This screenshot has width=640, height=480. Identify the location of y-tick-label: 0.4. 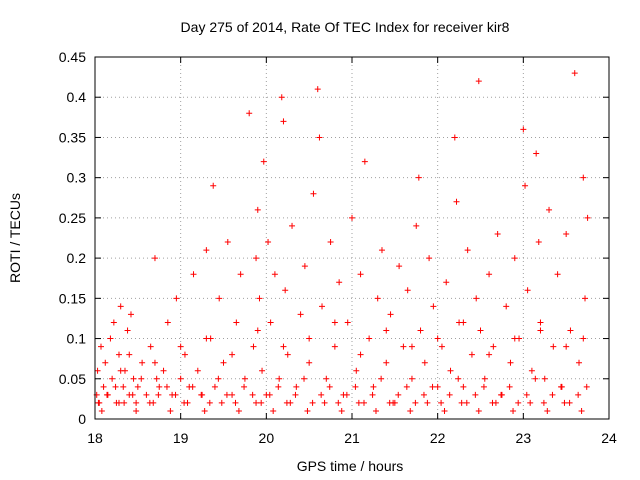
(77, 97).